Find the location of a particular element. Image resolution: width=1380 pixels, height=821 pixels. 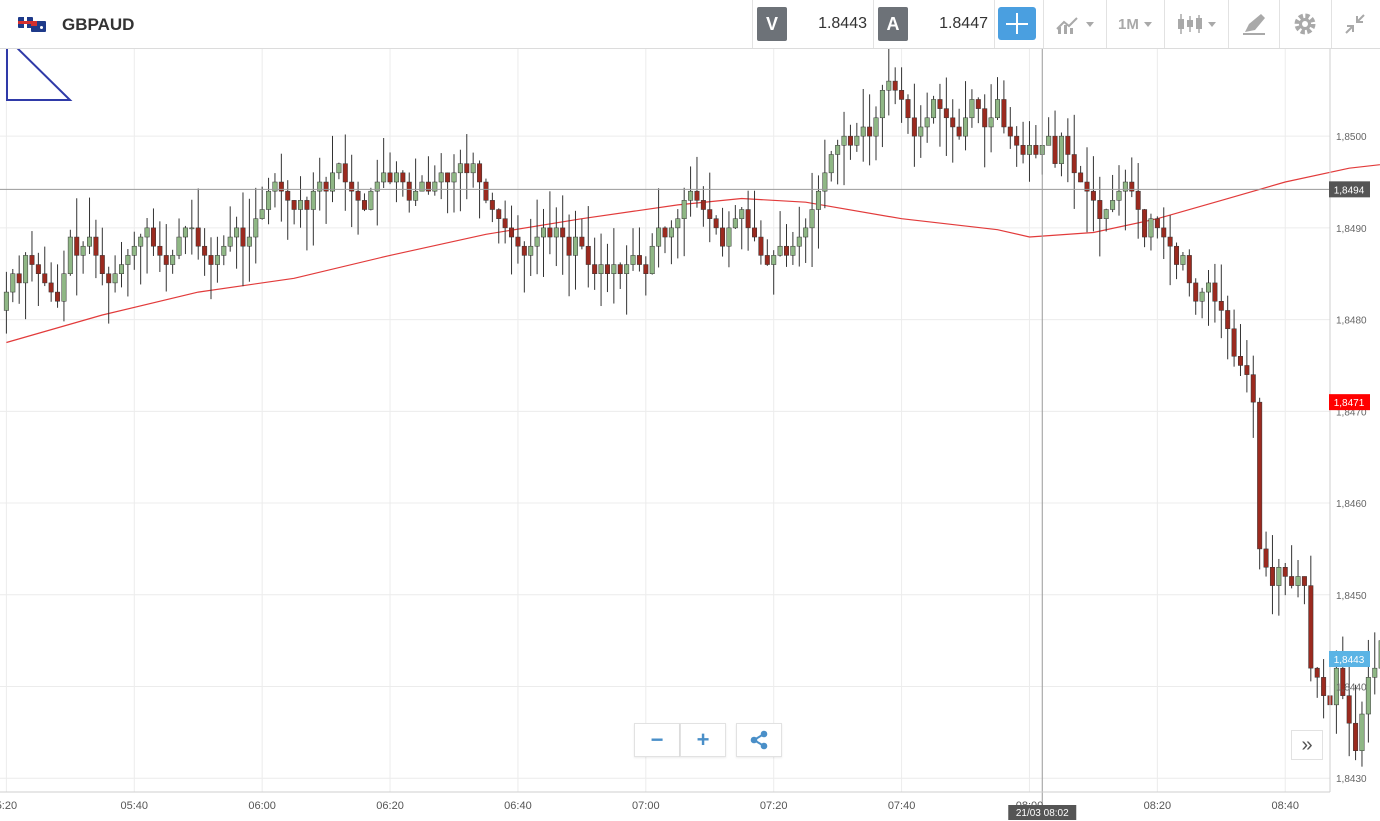

chart-type-button is located at coordinates (1196, 24).